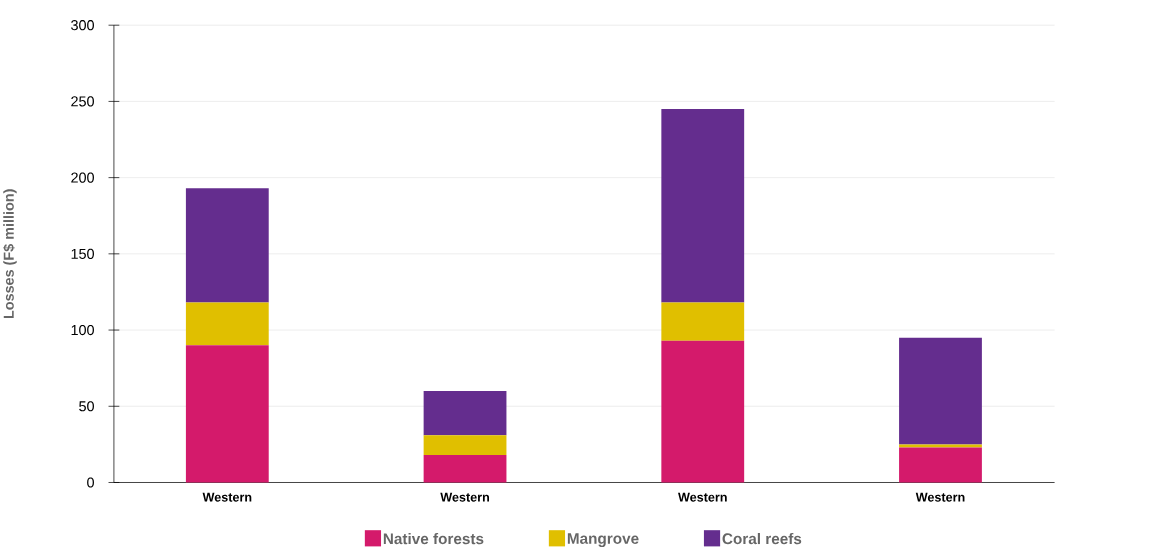 The image size is (1168, 559). Describe the element at coordinates (82, 330) in the screenshot. I see `y-tick-label: 100` at that location.